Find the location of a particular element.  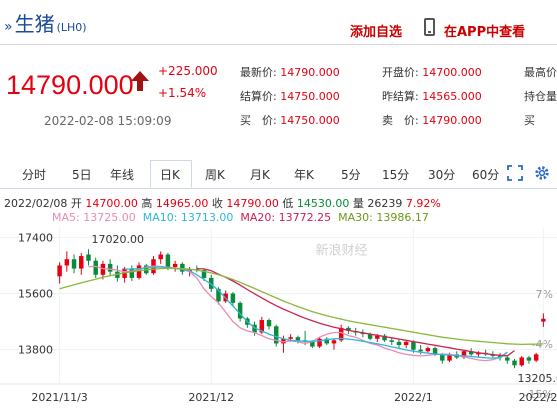

contract-code: (LH0) is located at coordinates (71, 27).